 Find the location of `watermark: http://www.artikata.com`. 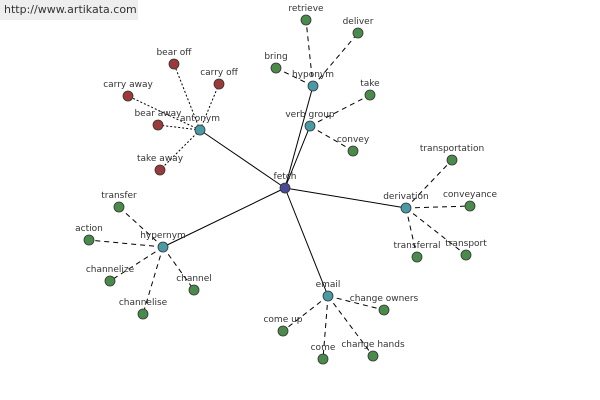

watermark: http://www.artikata.com is located at coordinates (69, 10).